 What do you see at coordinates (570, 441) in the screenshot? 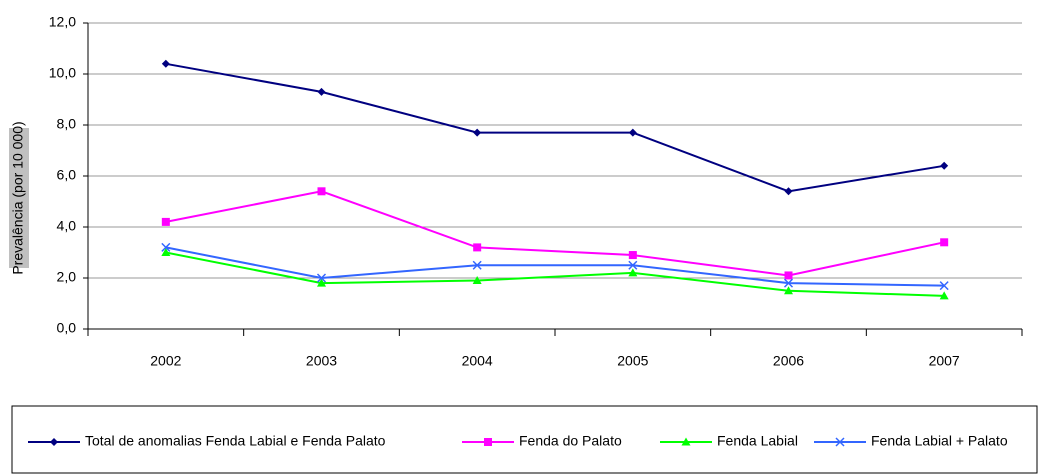
I see `legend-label: Fenda do Palato` at bounding box center [570, 441].